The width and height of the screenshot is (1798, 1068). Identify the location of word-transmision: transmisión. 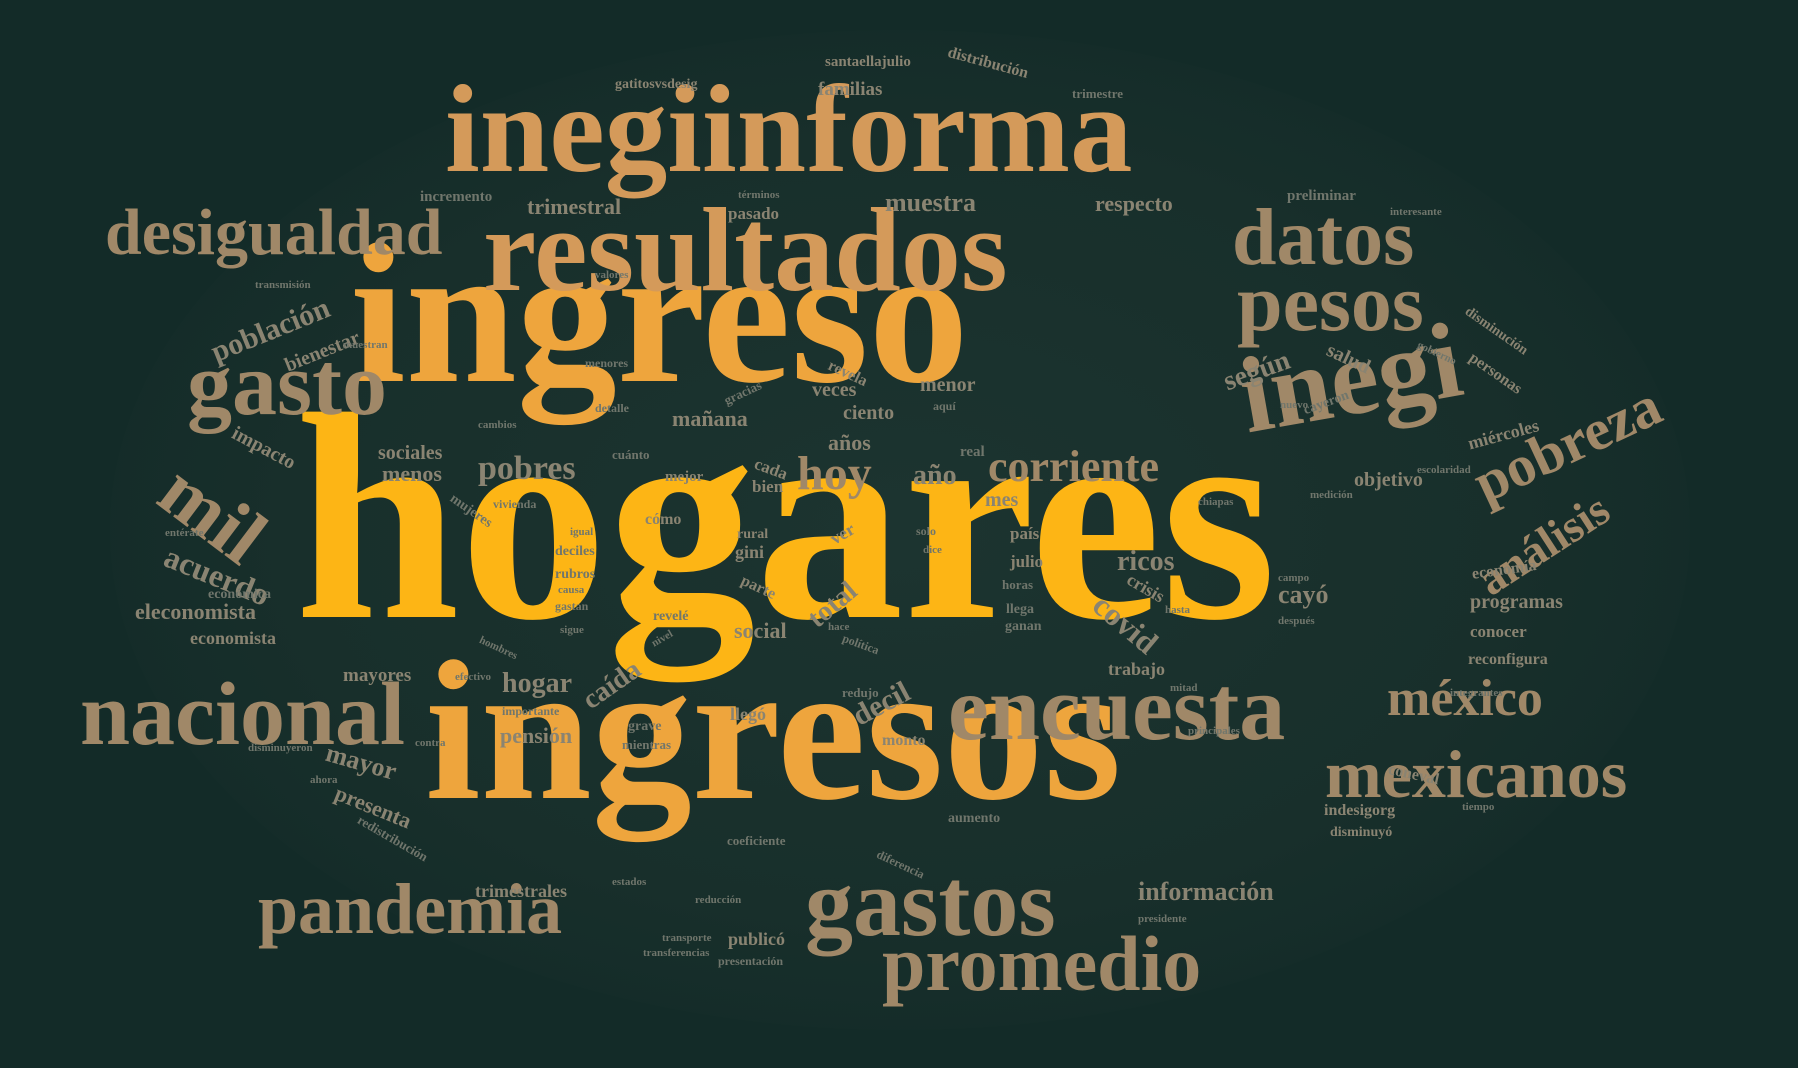
(283, 285).